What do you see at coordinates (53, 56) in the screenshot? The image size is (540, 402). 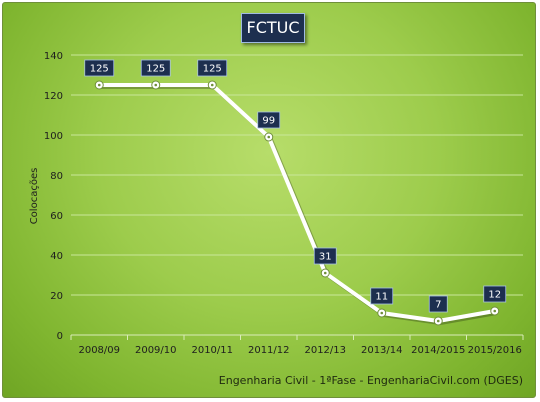 I see `y-tick-label: 140` at bounding box center [53, 56].